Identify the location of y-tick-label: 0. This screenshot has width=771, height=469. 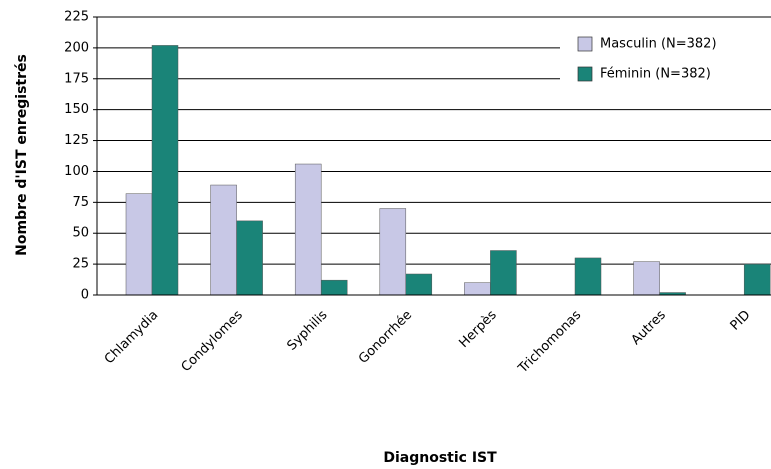
(85, 295).